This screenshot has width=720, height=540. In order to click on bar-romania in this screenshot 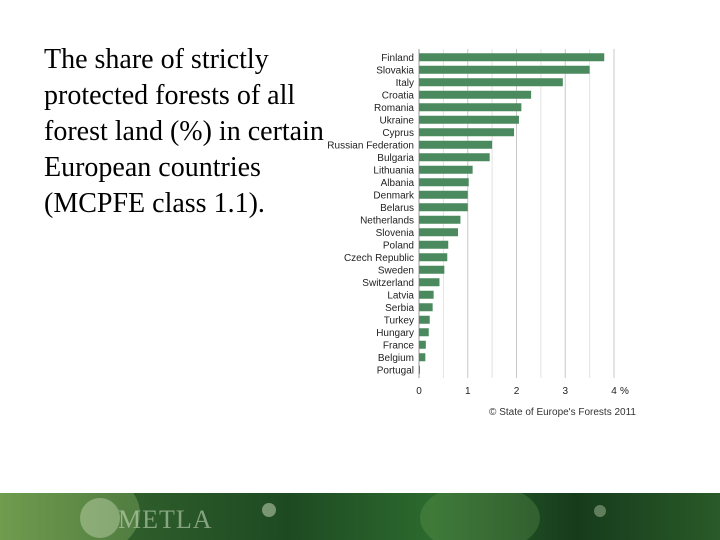, I will do `click(470, 107)`.